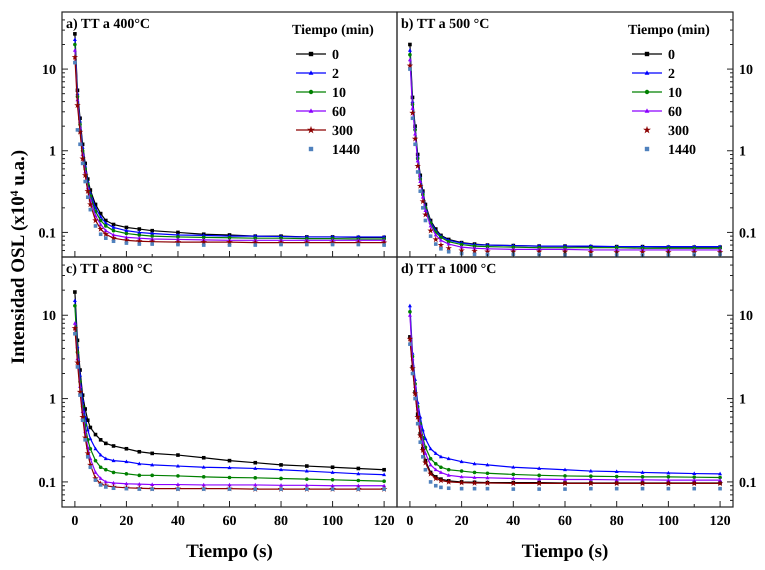 Image resolution: width=765 pixels, height=570 pixels. What do you see at coordinates (108, 24) in the screenshot?
I see `chart-title: a) TT a 400°C` at bounding box center [108, 24].